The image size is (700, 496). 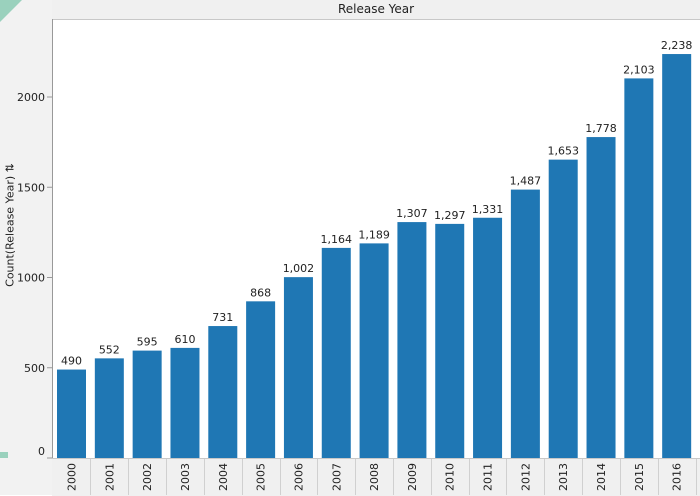 I want to click on y-tick-label: 0, so click(x=41, y=451).